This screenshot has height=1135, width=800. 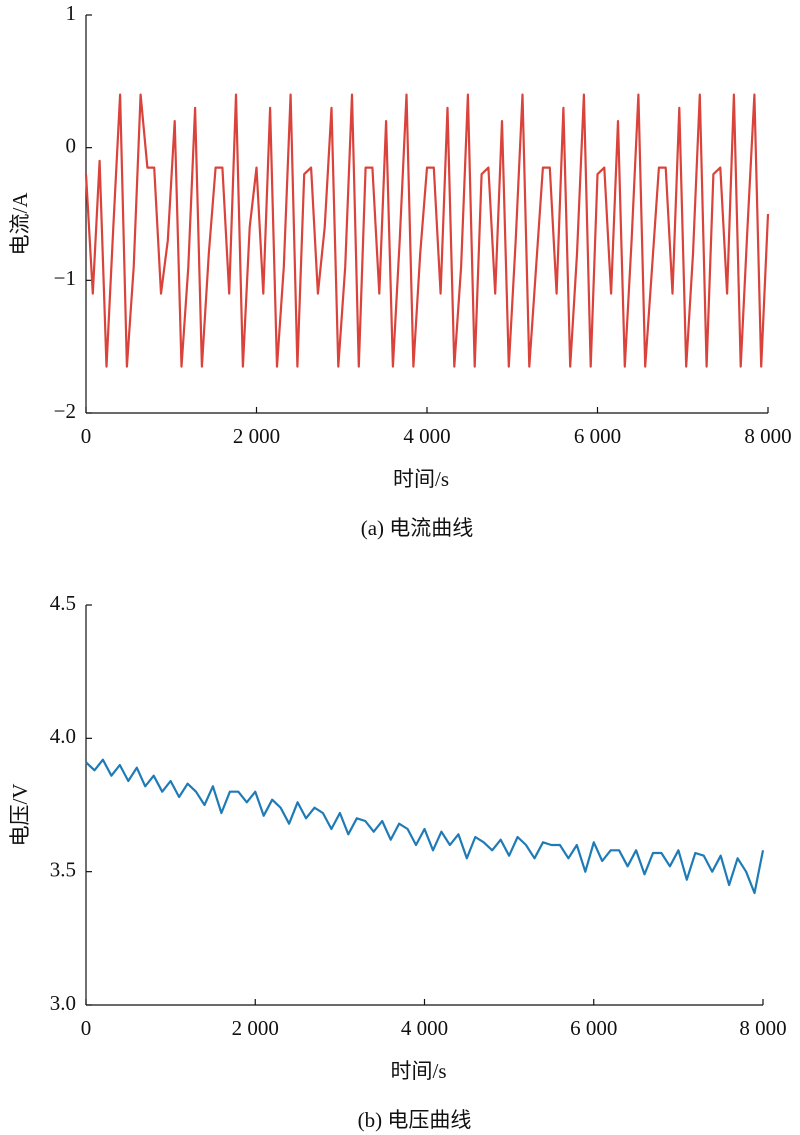 What do you see at coordinates (63, 603) in the screenshot?
I see `y-tick-label: 4.5` at bounding box center [63, 603].